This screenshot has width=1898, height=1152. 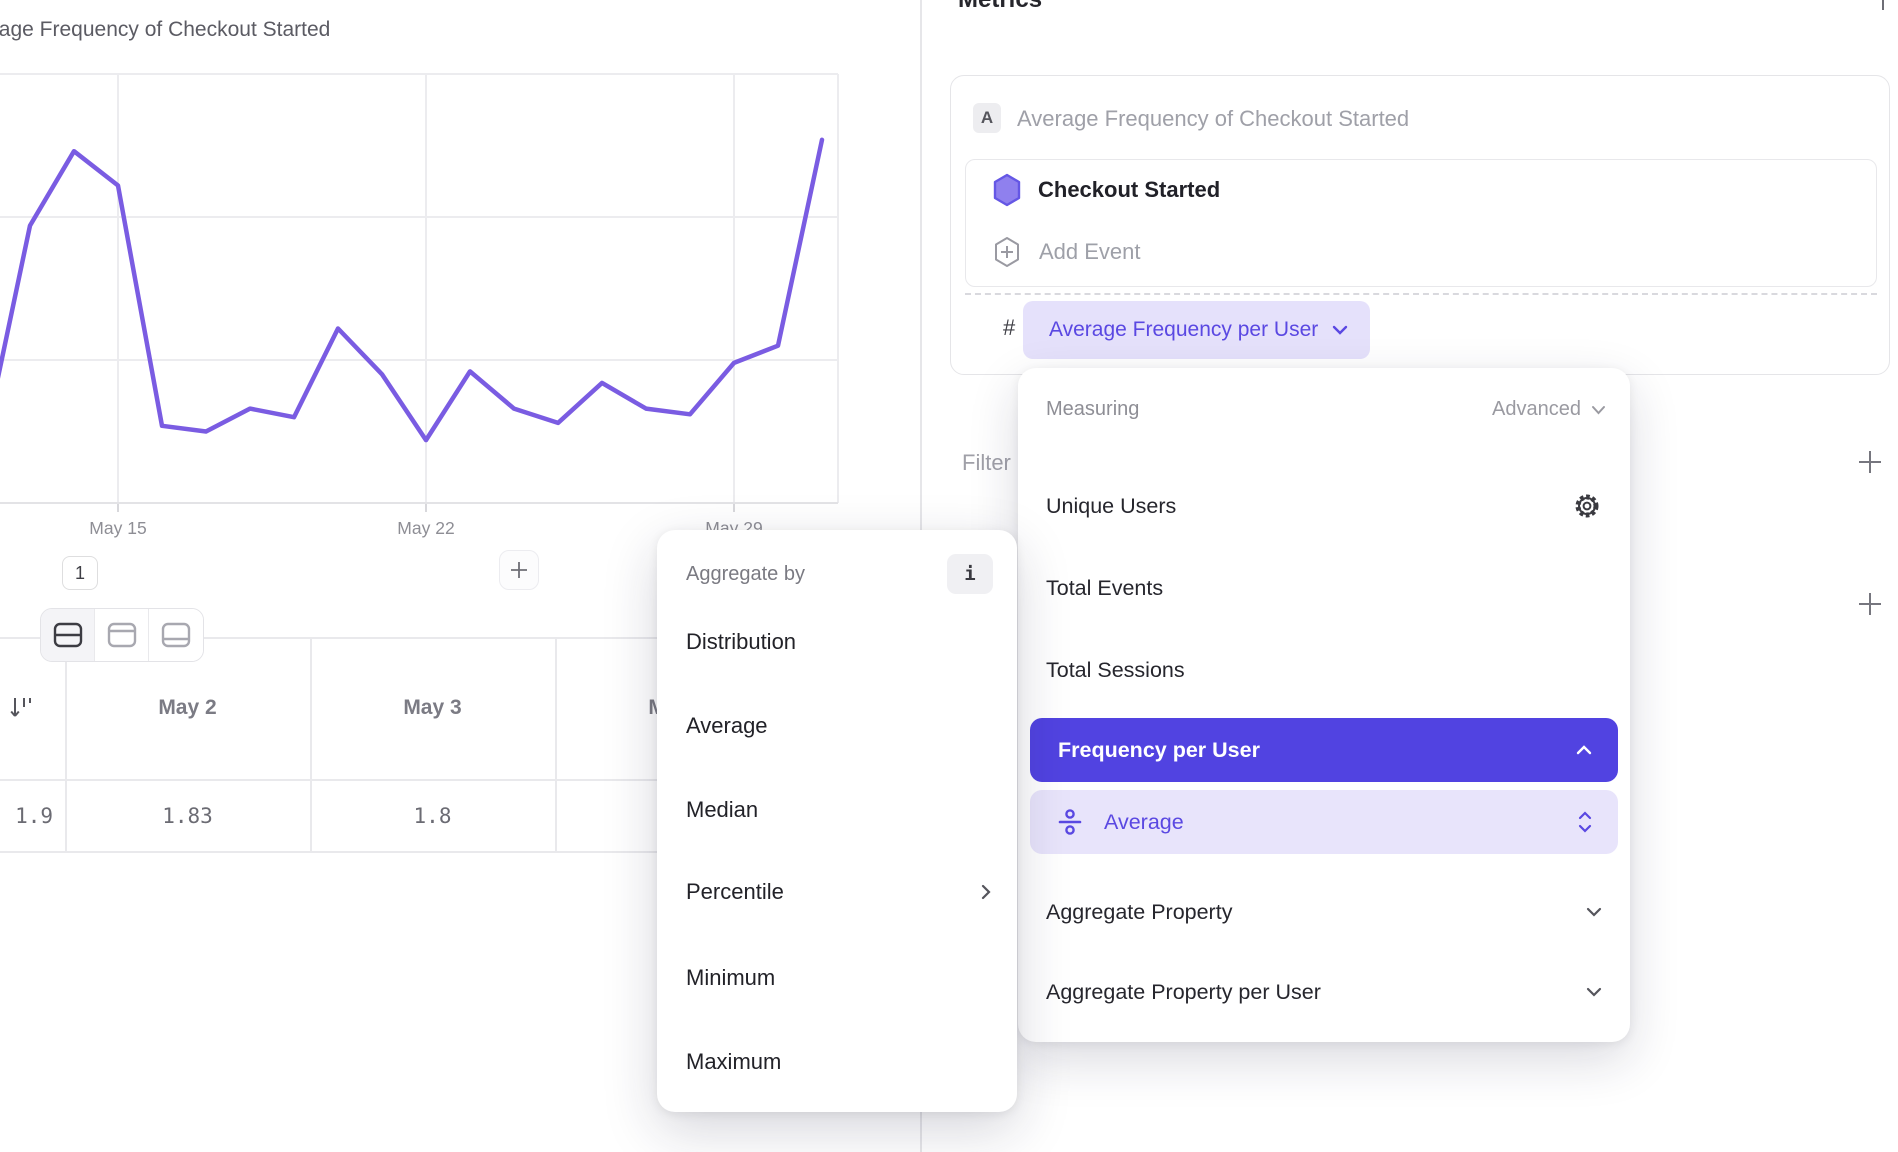 I want to click on menu-item-aggregate-property: Aggregate Property, so click(x=1324, y=912).